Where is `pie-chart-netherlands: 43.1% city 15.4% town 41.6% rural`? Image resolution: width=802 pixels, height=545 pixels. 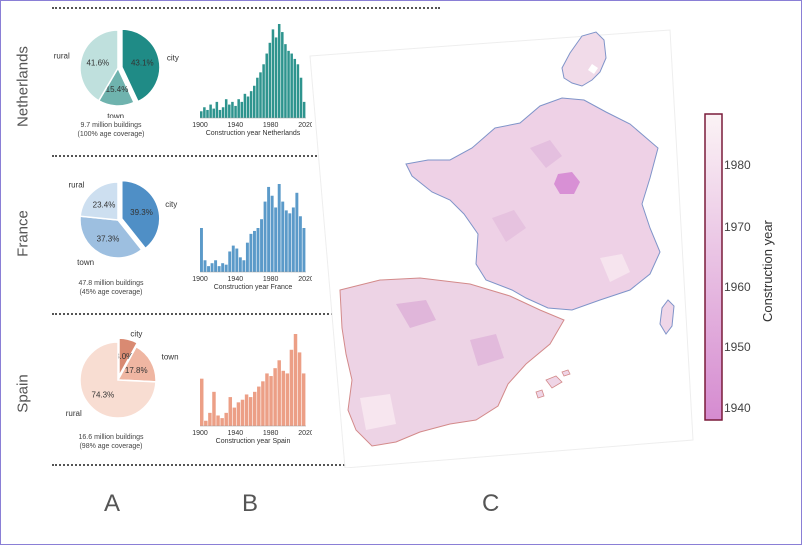 pie-chart-netherlands: 43.1% city 15.4% town 41.6% rural is located at coordinates (110, 68).